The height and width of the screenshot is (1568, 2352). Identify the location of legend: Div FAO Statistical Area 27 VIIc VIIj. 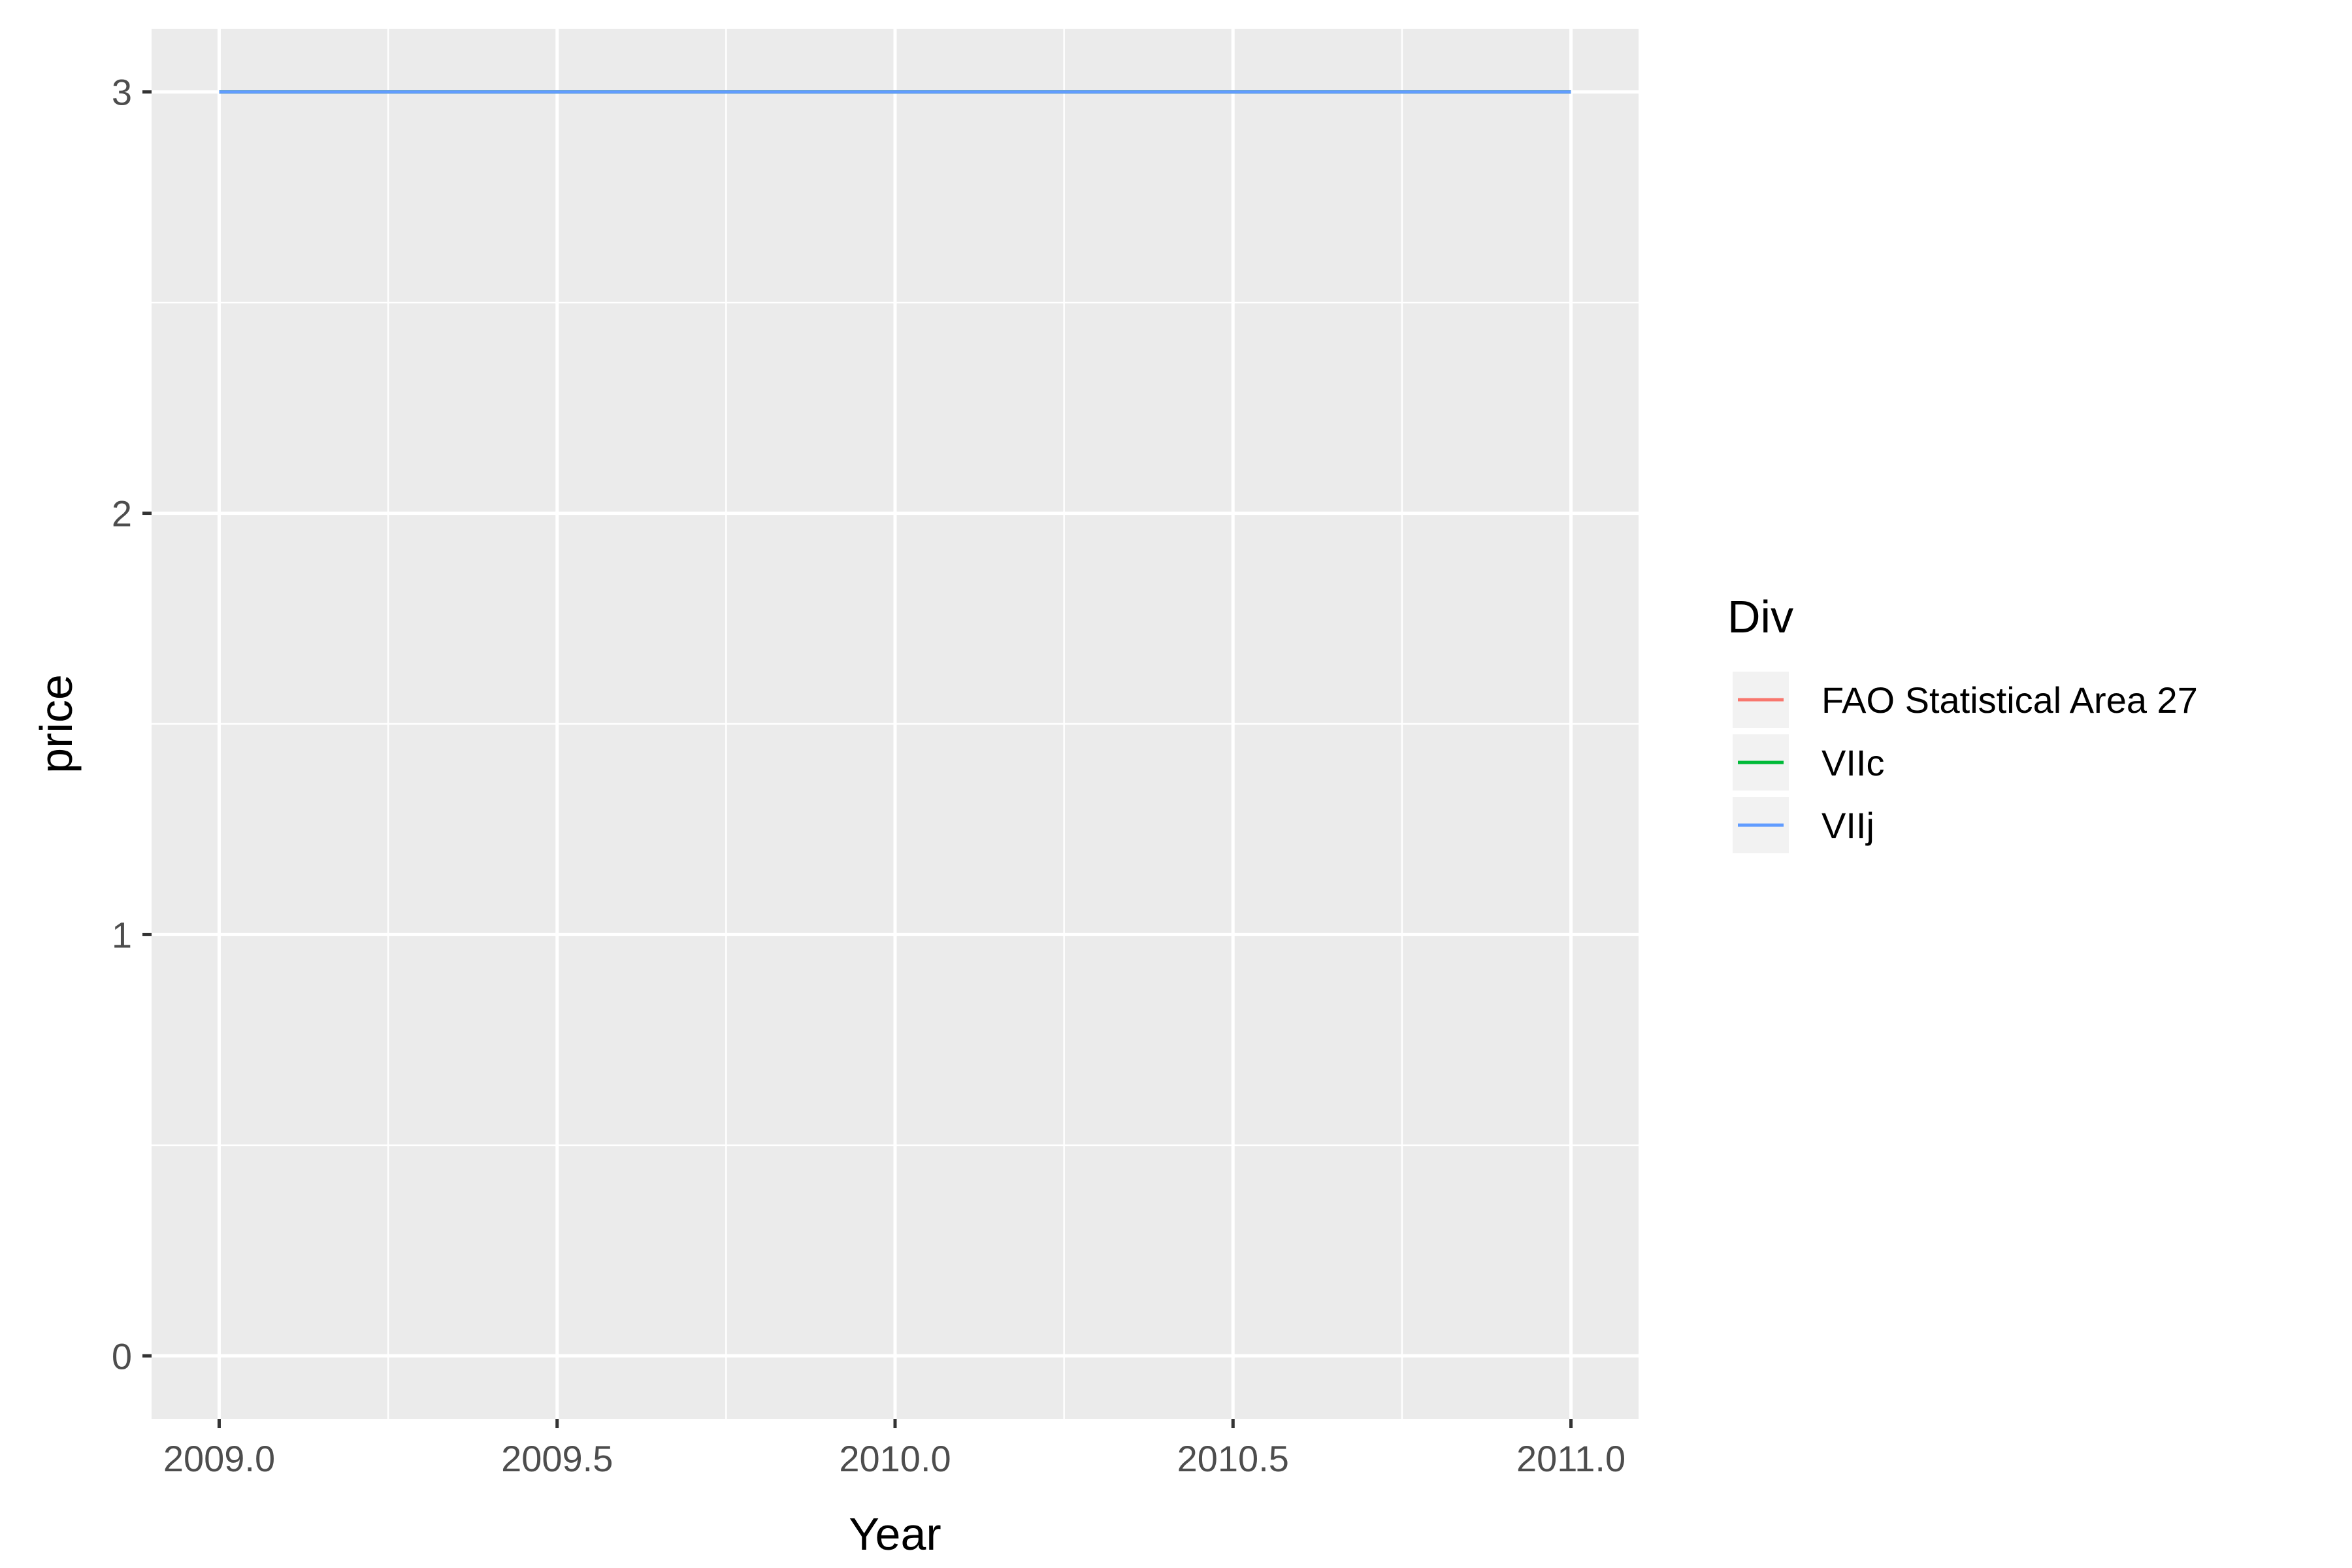
(1962, 722).